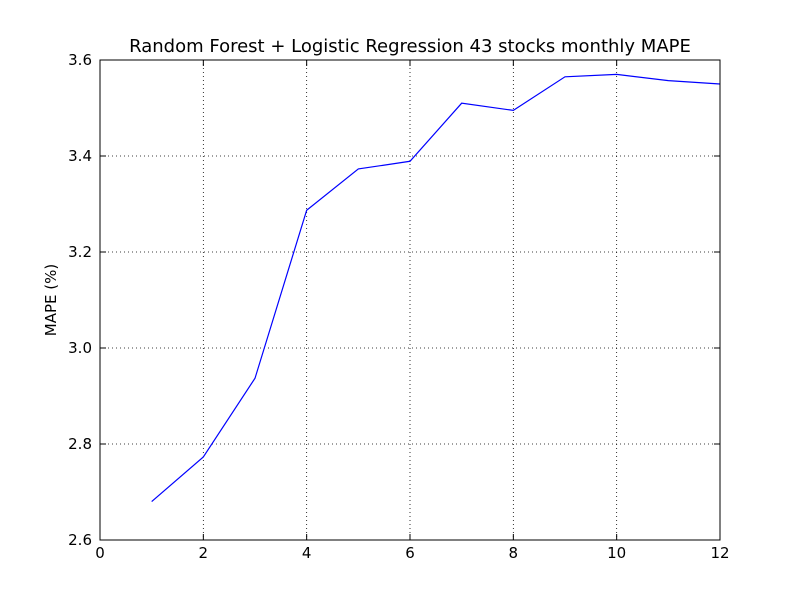 This screenshot has width=800, height=600. I want to click on x-tick-label: 10, so click(616, 553).